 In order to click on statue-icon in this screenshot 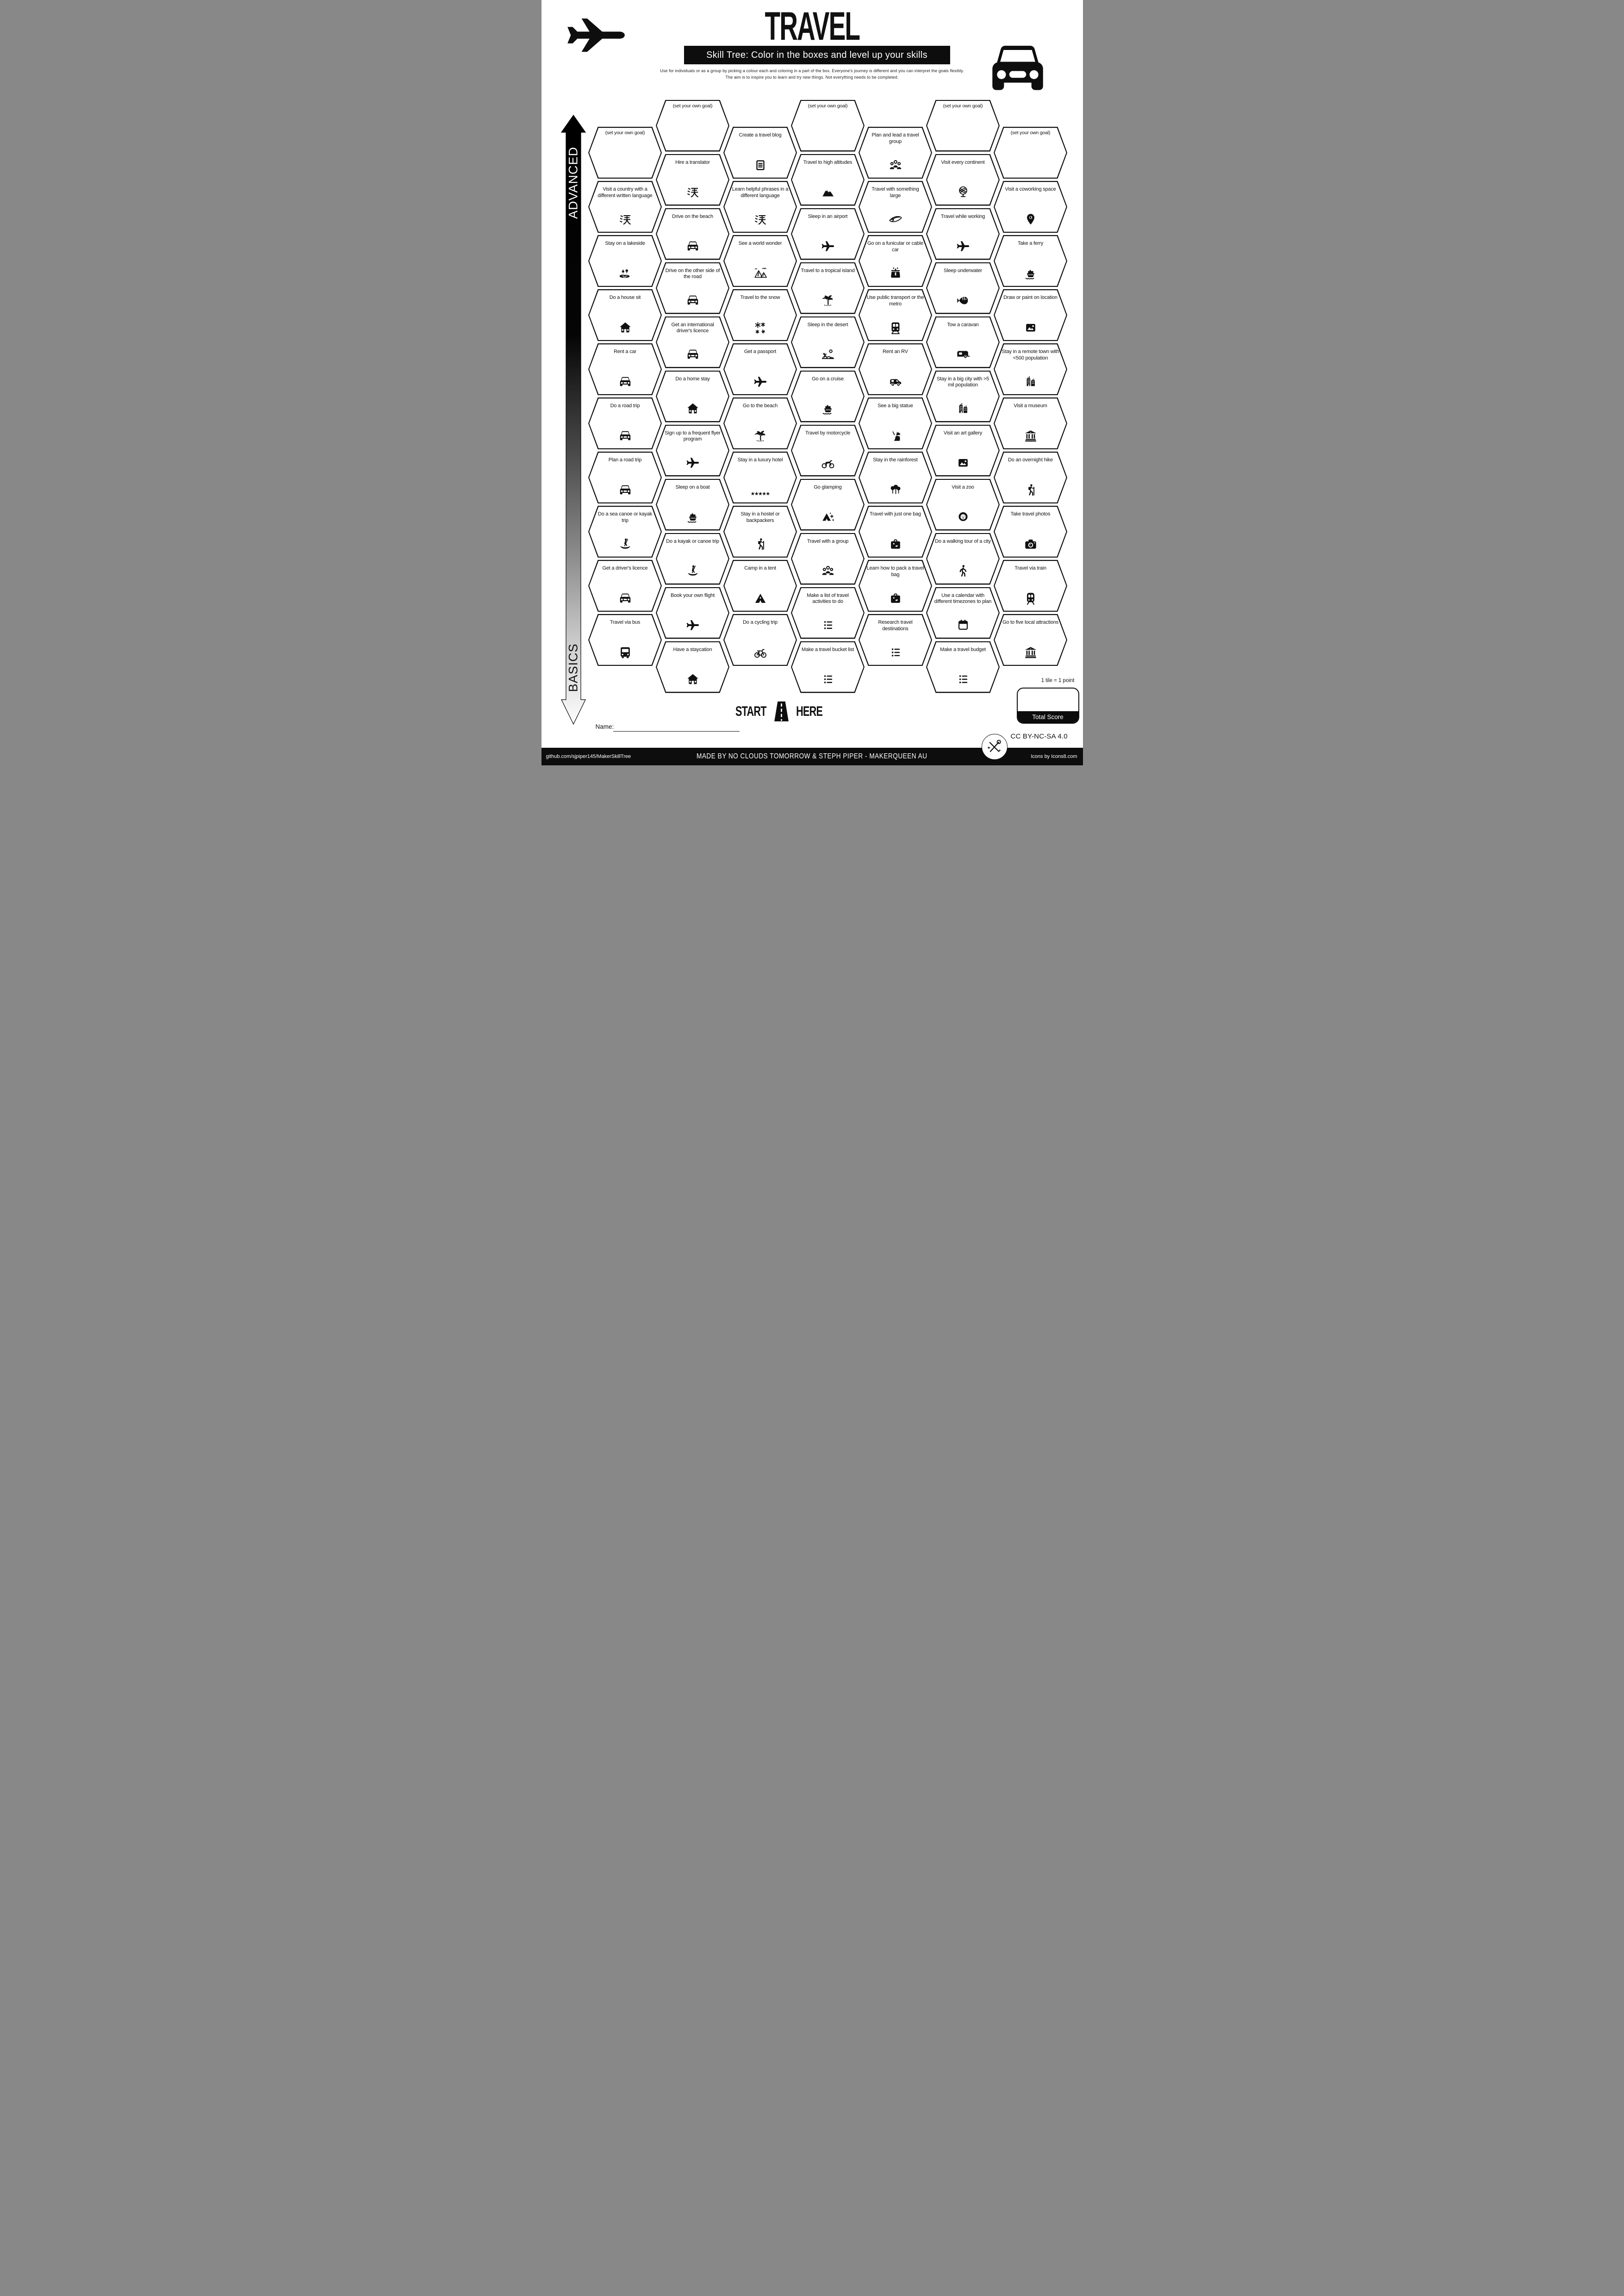, I will do `click(895, 436)`.